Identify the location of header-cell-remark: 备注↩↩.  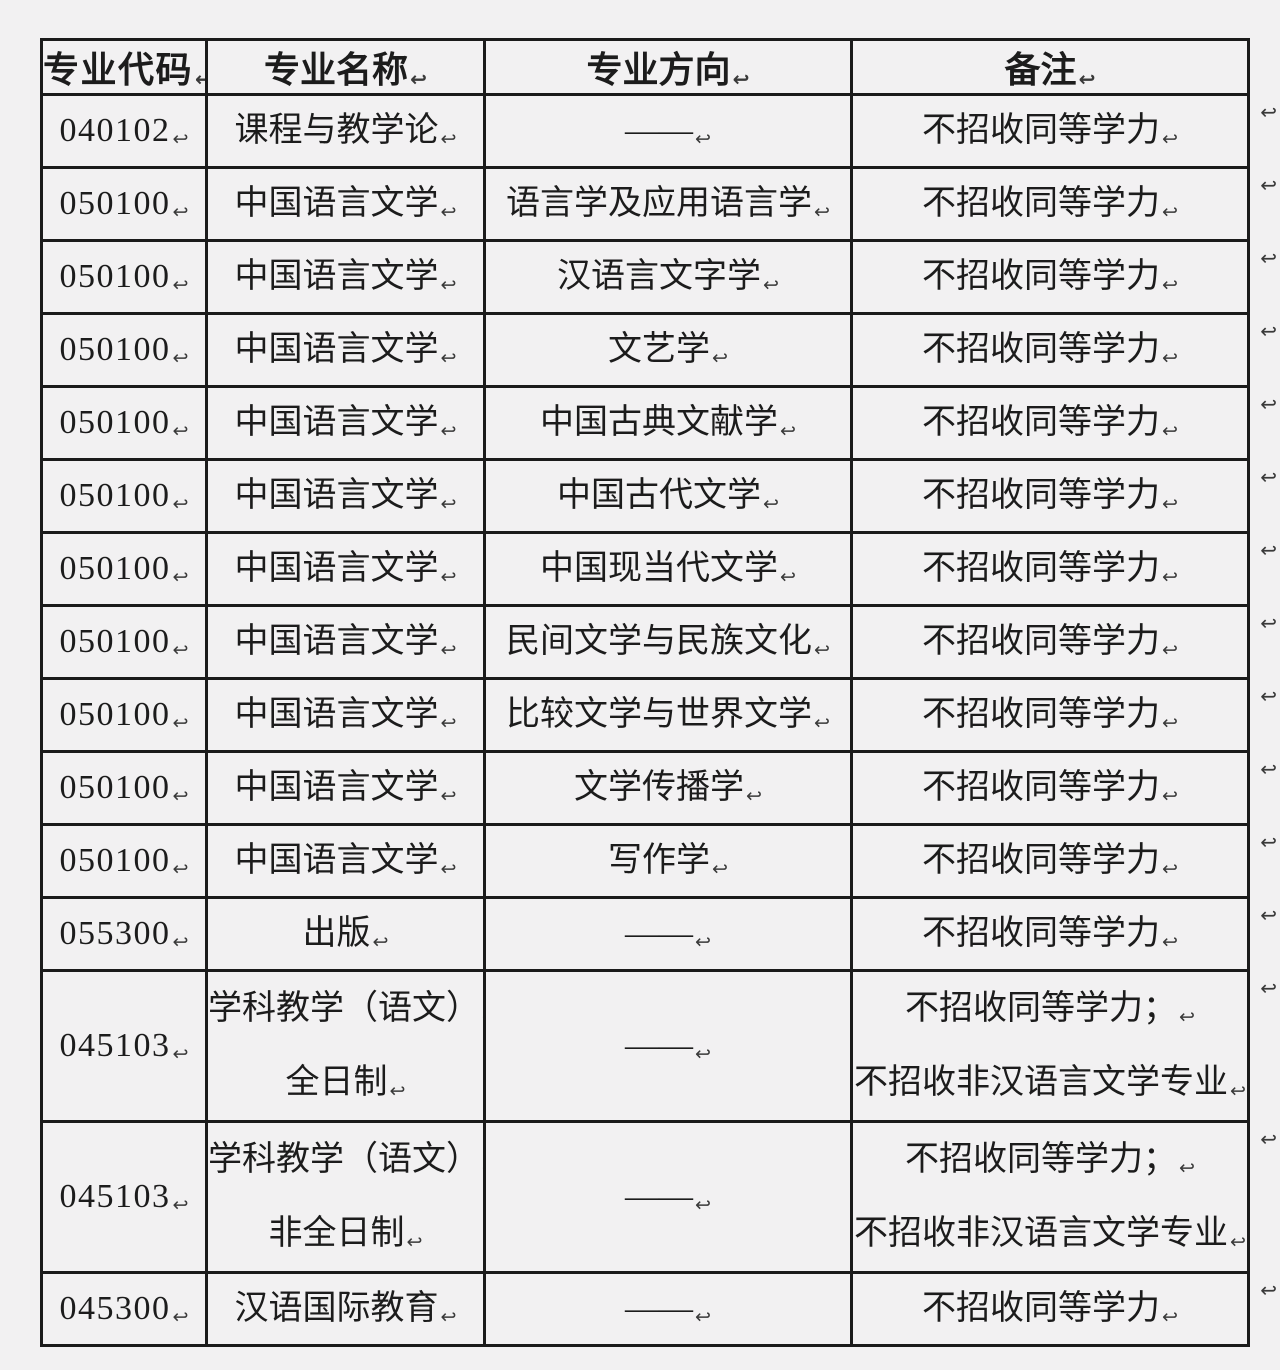
(1050, 67).